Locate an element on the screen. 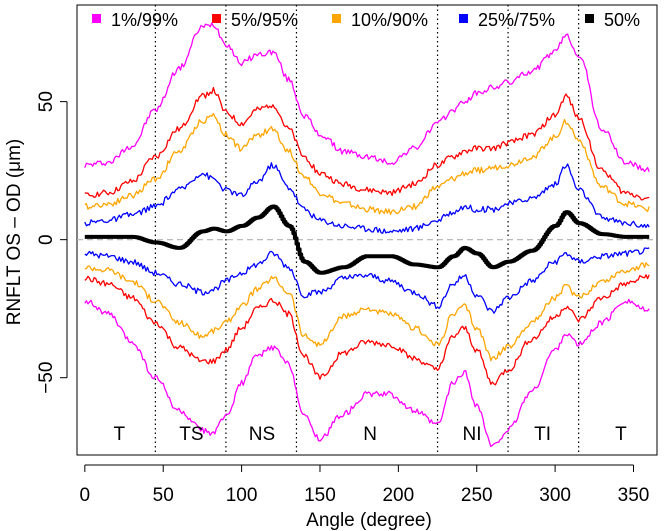  x-tick-label: 350 is located at coordinates (634, 495).